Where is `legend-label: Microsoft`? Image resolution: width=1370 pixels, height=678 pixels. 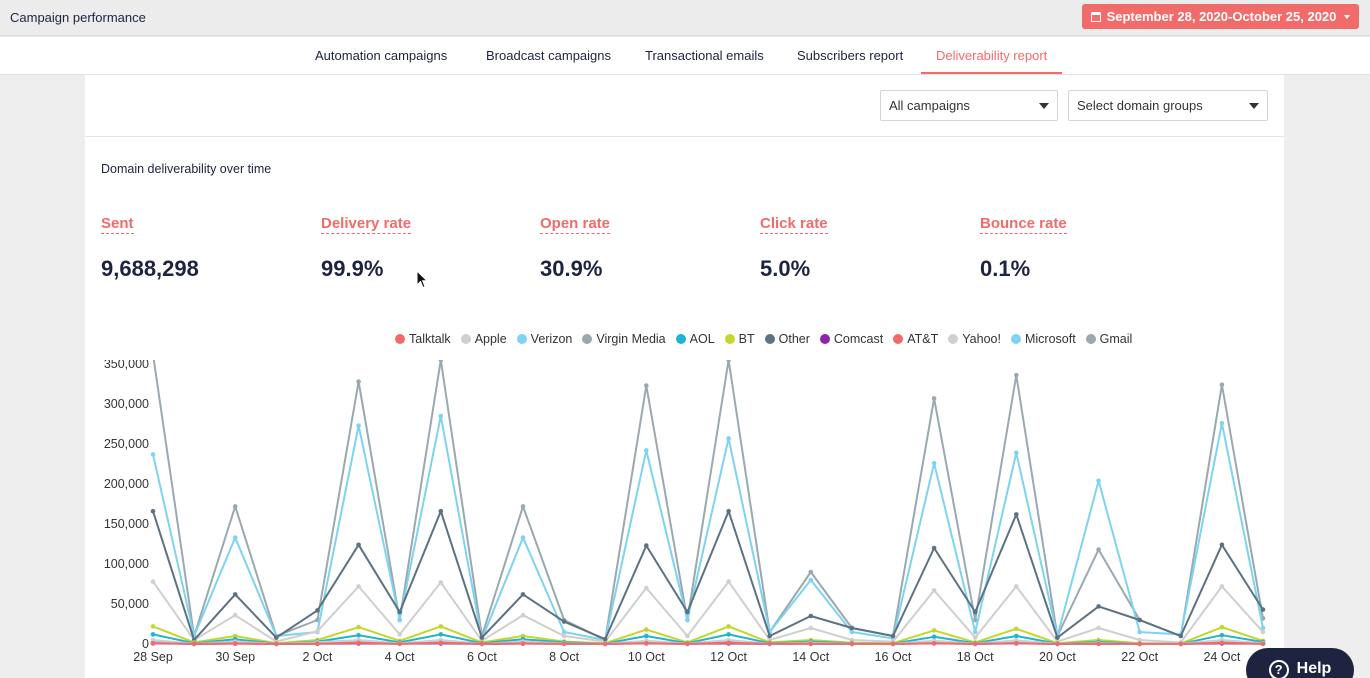
legend-label: Microsoft is located at coordinates (1050, 339).